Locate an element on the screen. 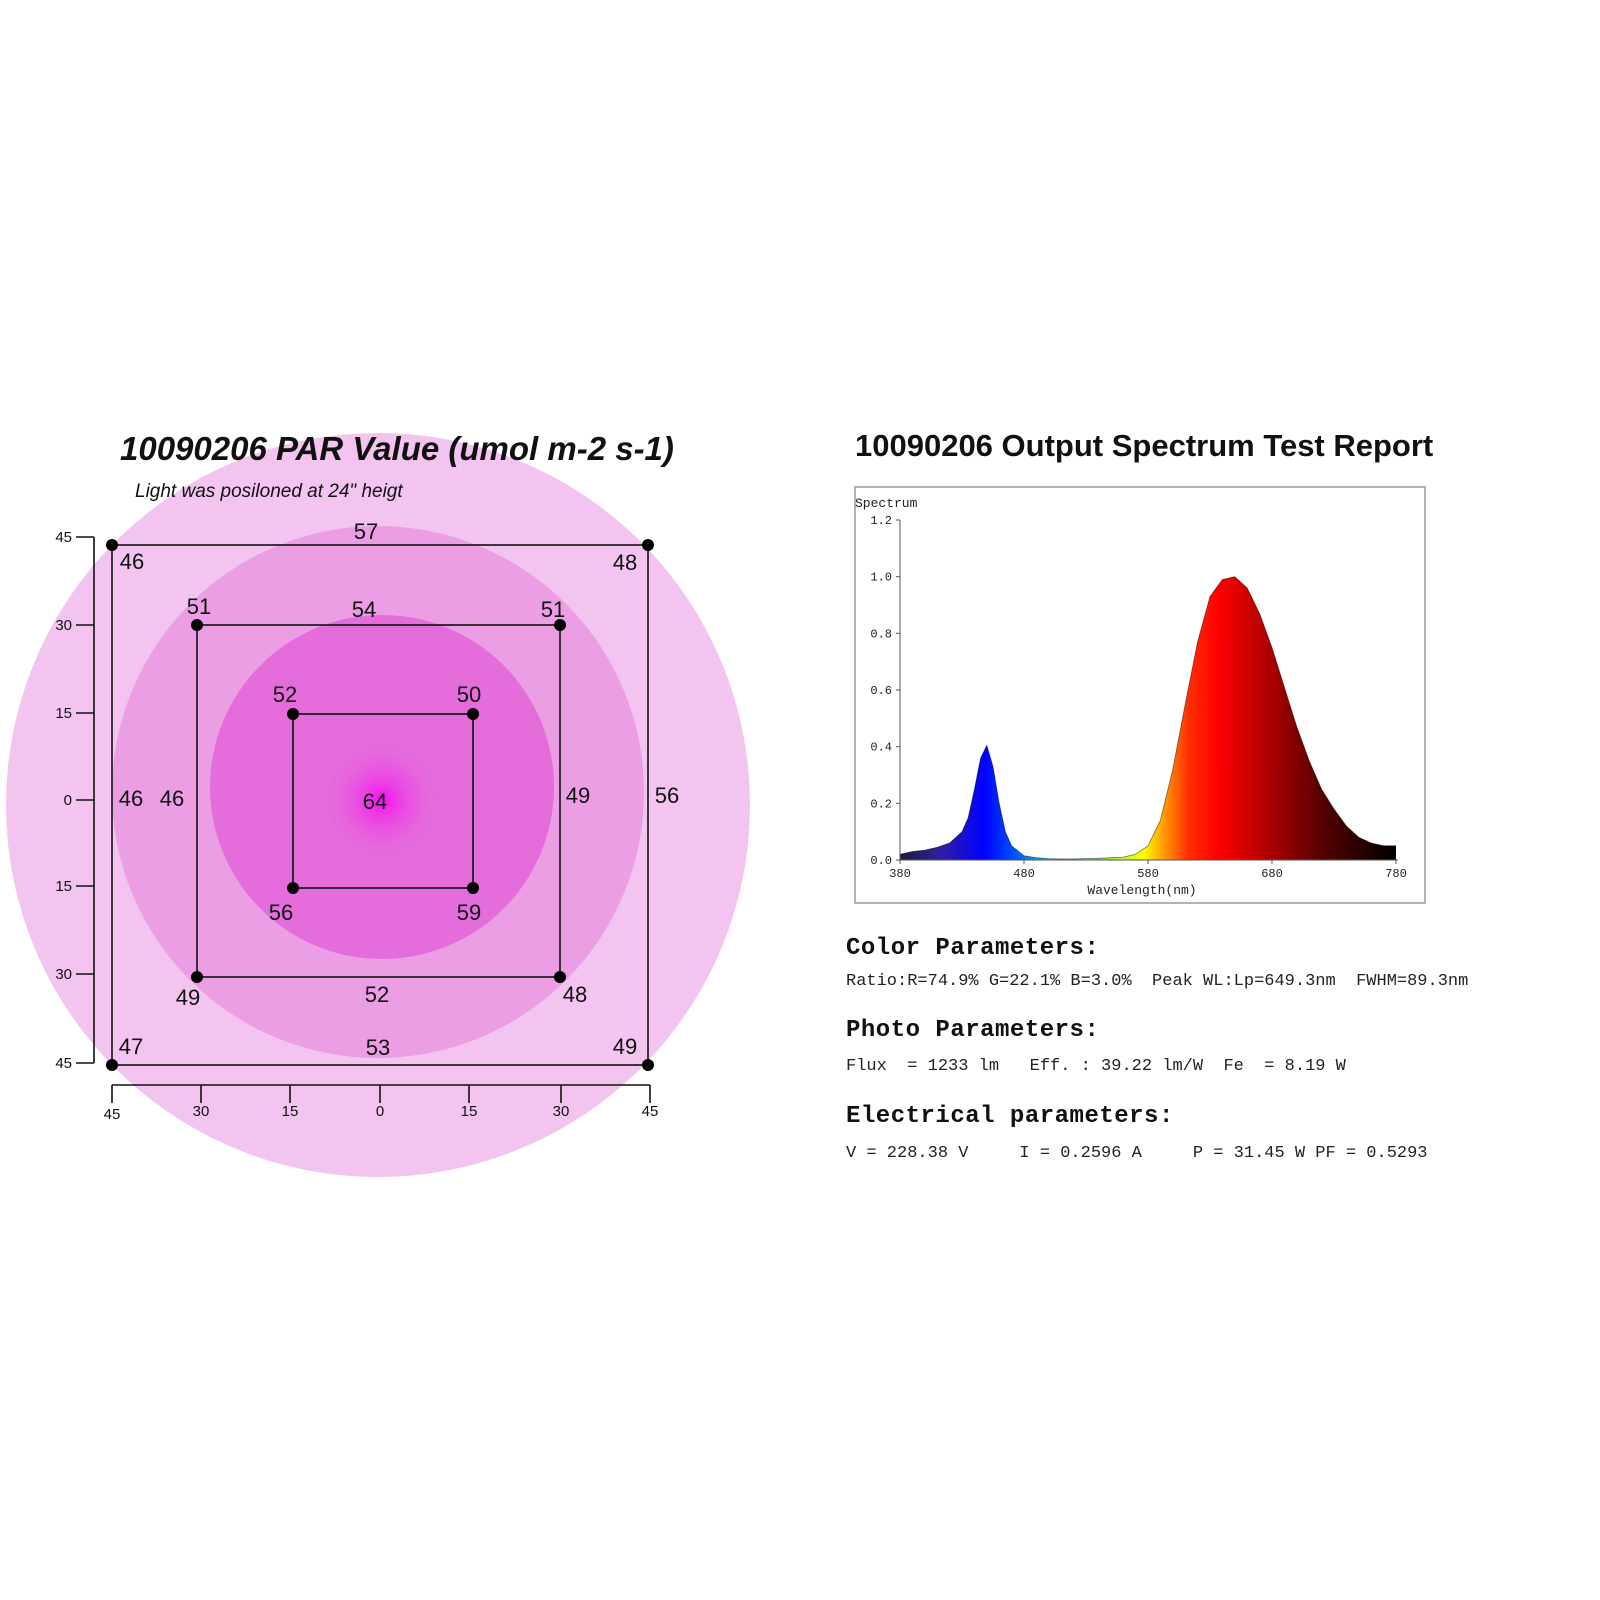 The width and height of the screenshot is (1600, 1600). par-value-middle-bottom-right: 48 is located at coordinates (575, 994).